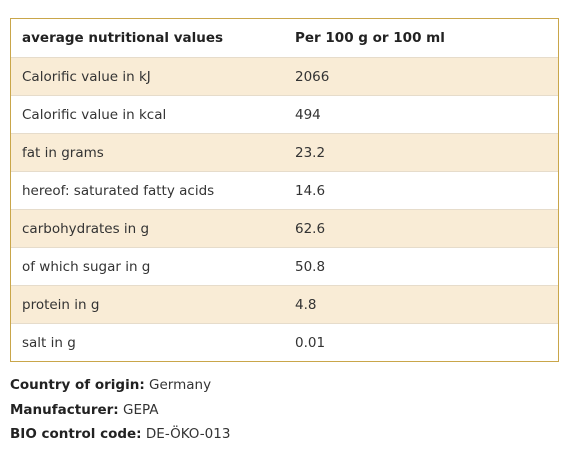 This screenshot has height=453, width=576. Describe the element at coordinates (140, 409) in the screenshot. I see `info-value: GEPA` at that location.